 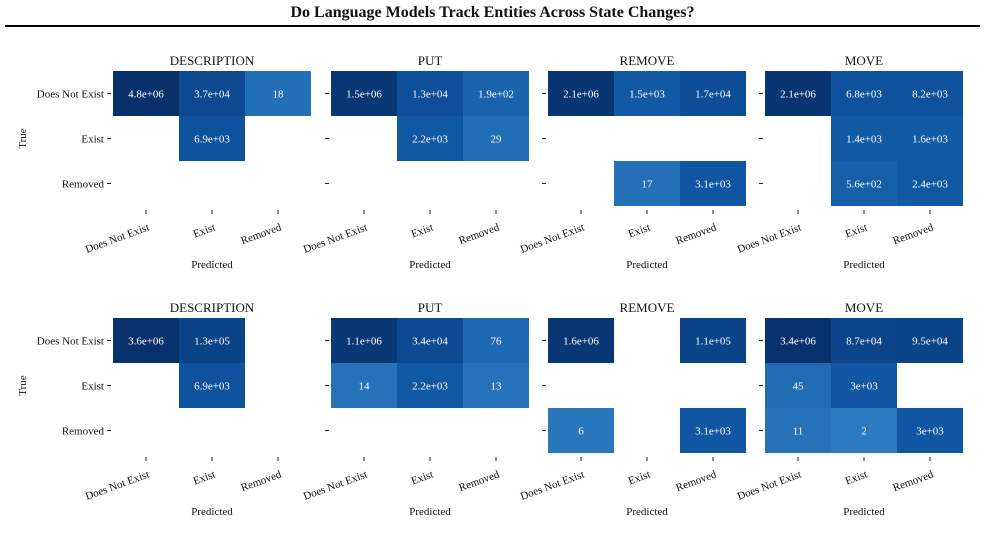 What do you see at coordinates (647, 307) in the screenshot?
I see `panel-title-remove-bottom: REMOVE` at bounding box center [647, 307].